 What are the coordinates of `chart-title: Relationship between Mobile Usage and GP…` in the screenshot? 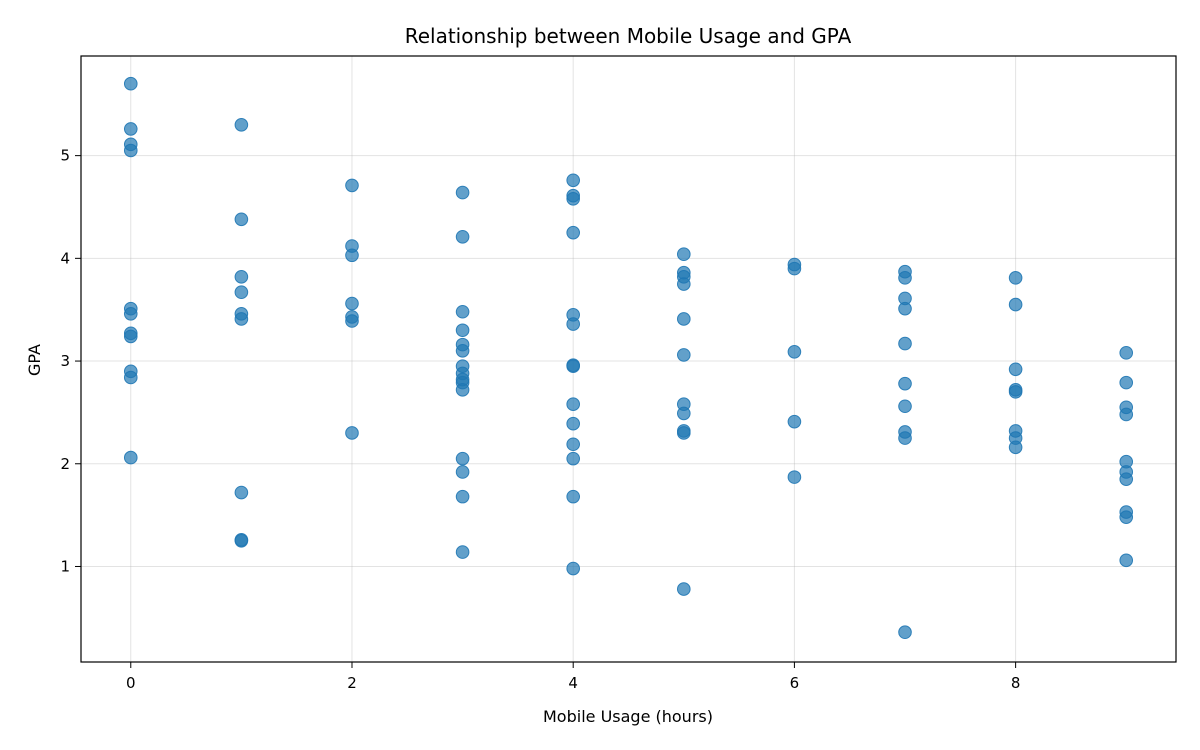 It's located at (628, 36).